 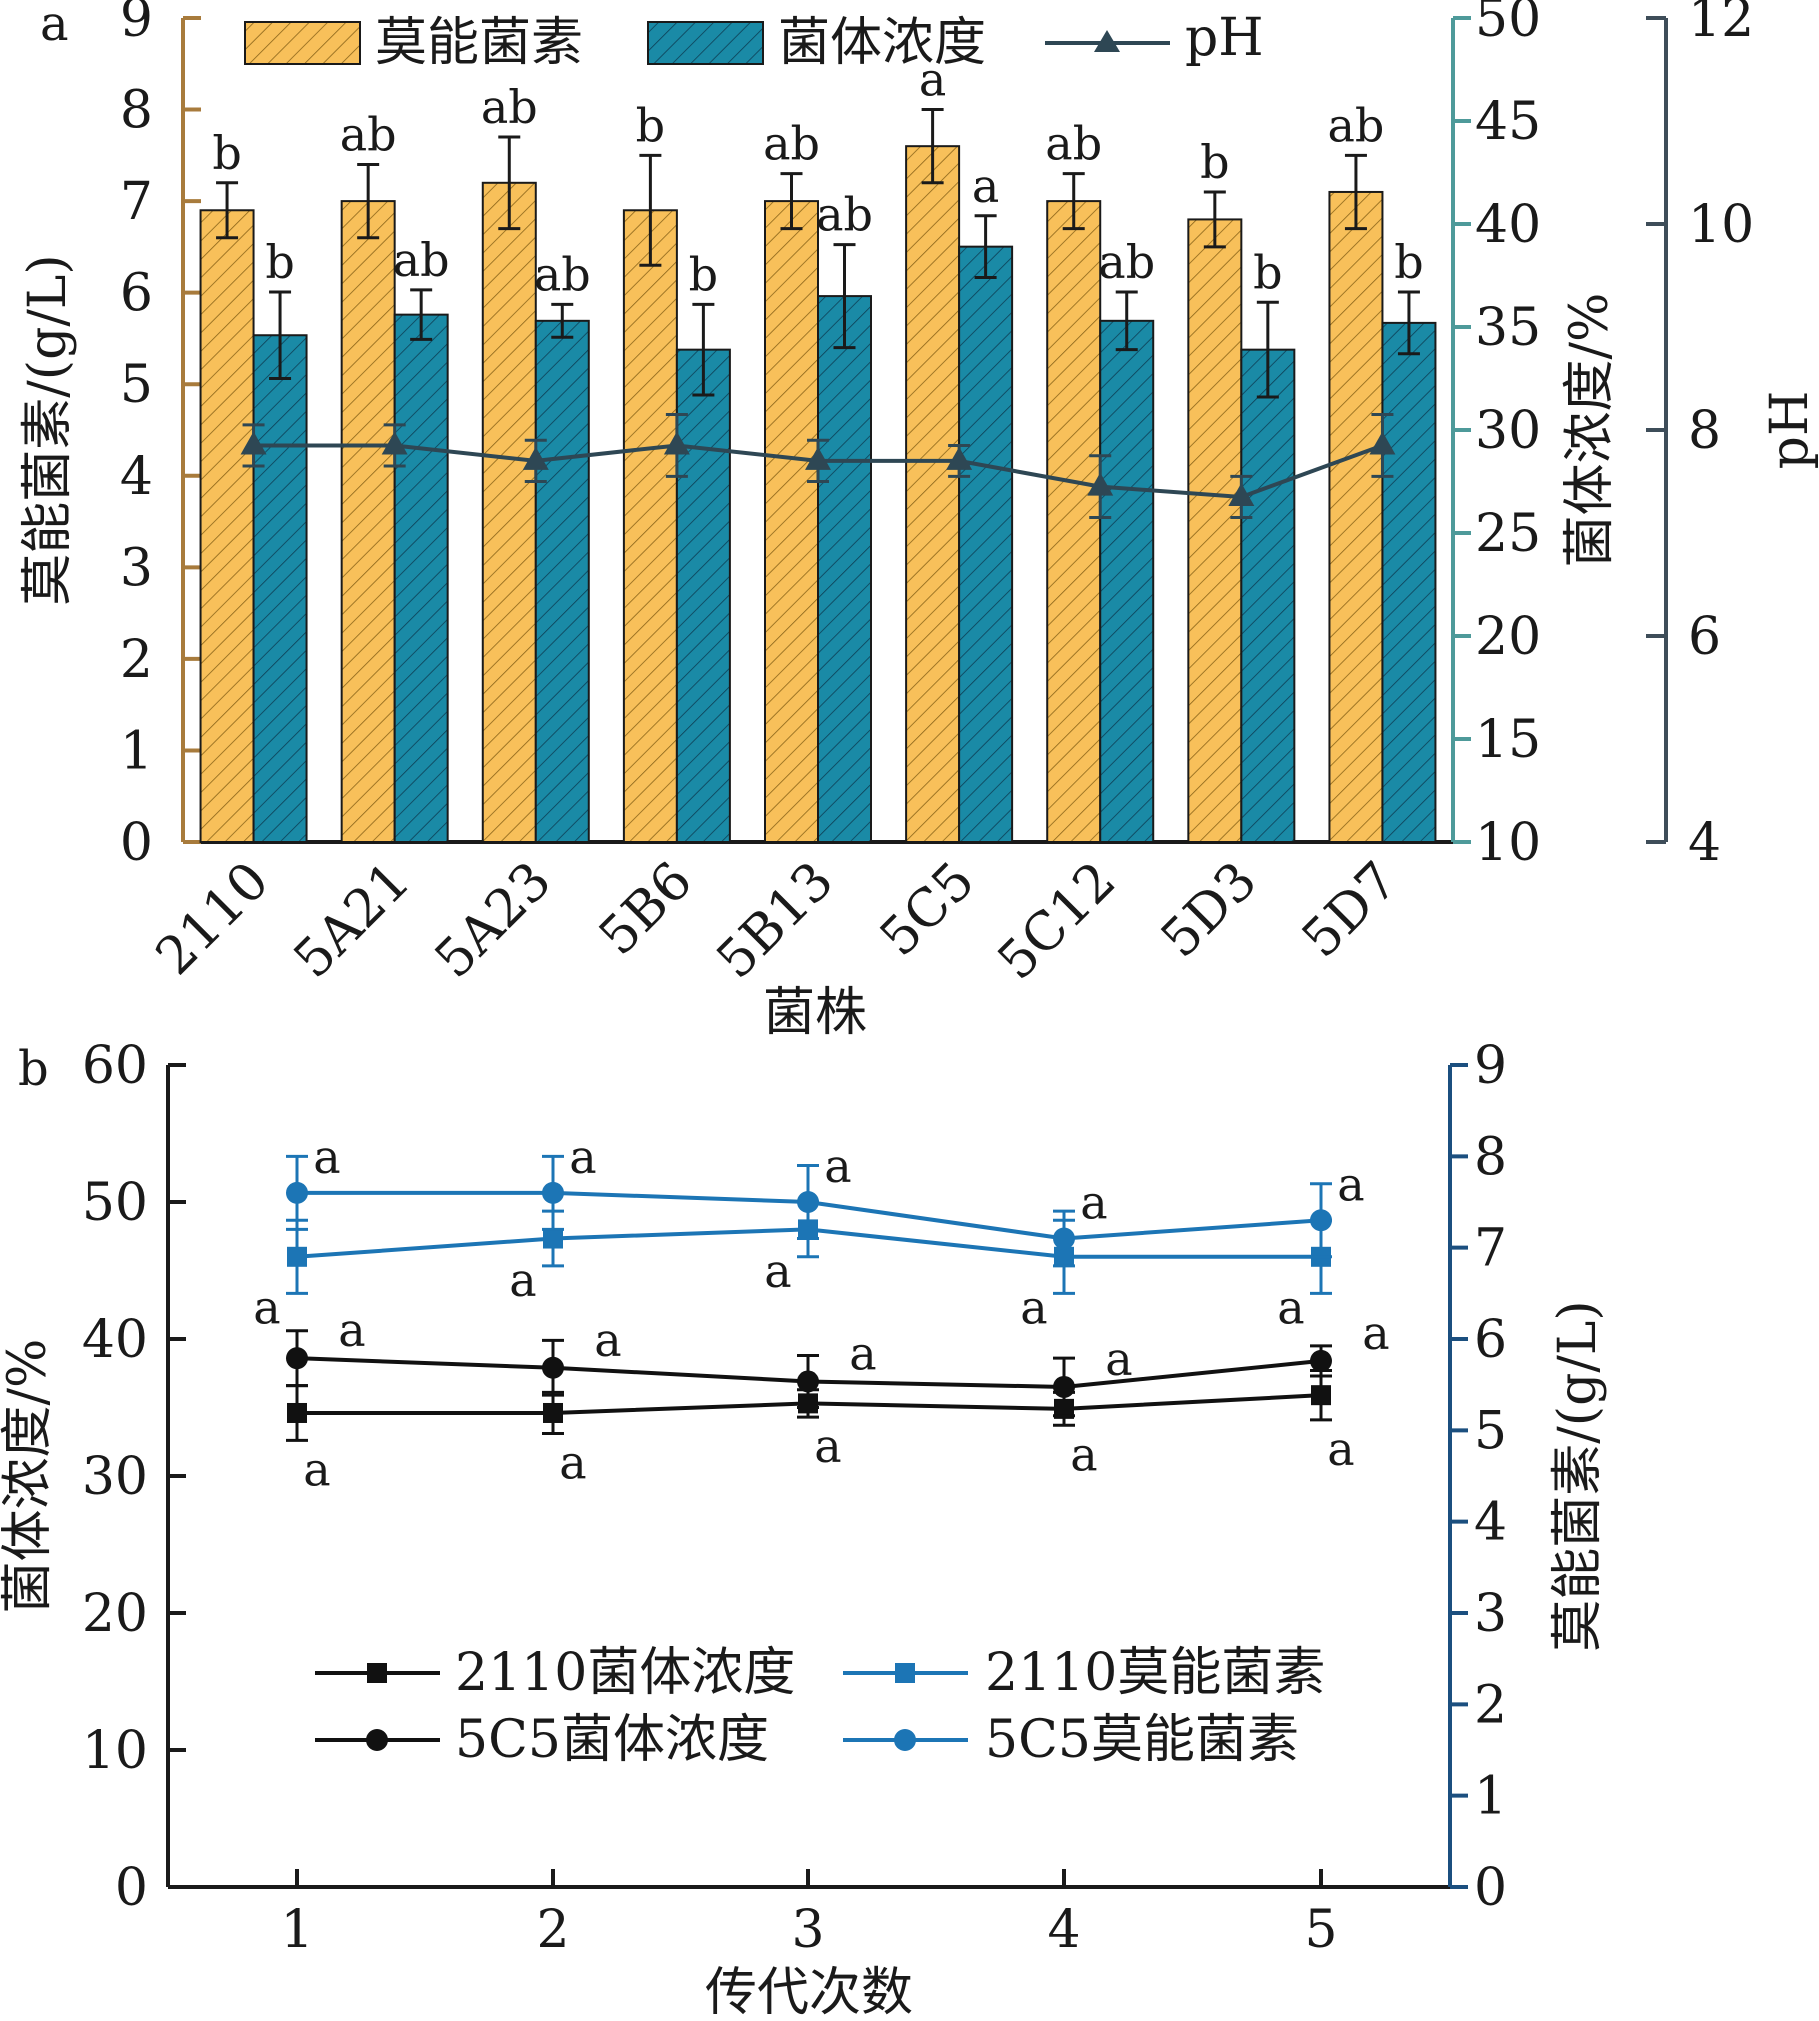 I want to click on panel-b-right-axis-title: 莫能菌素/(g/L), so click(x=1578, y=1475).